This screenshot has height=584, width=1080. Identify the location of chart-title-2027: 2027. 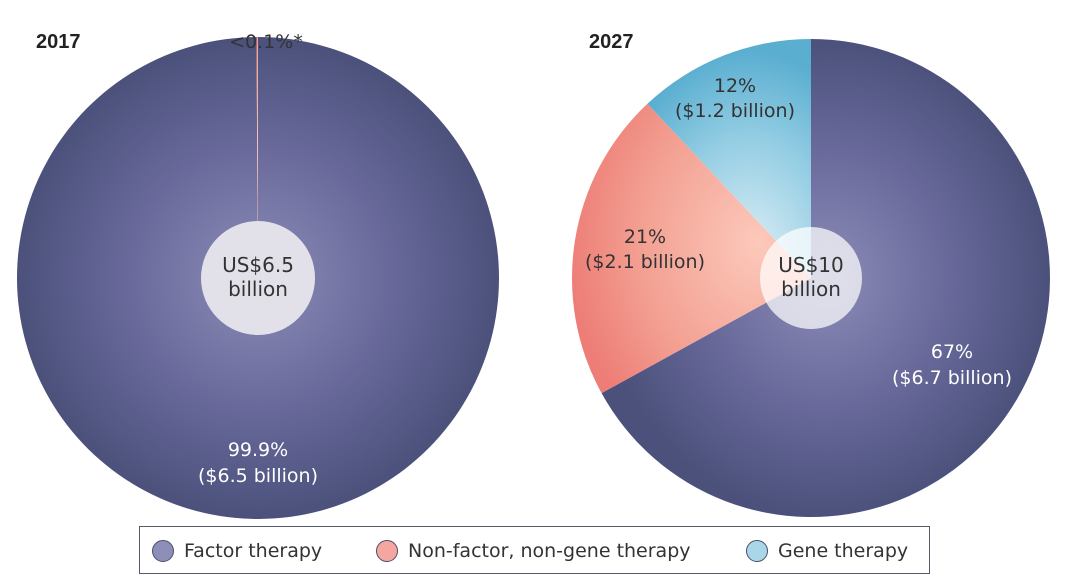
(611, 42).